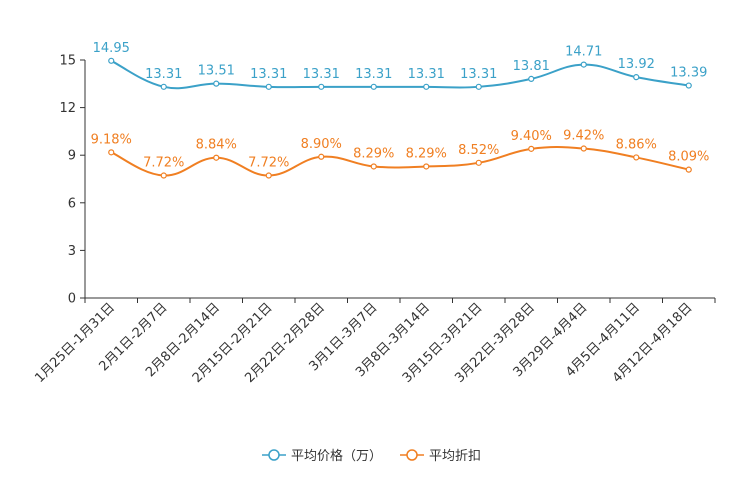  What do you see at coordinates (336, 456) in the screenshot?
I see `legend-label: 平均价格（万）` at bounding box center [336, 456].